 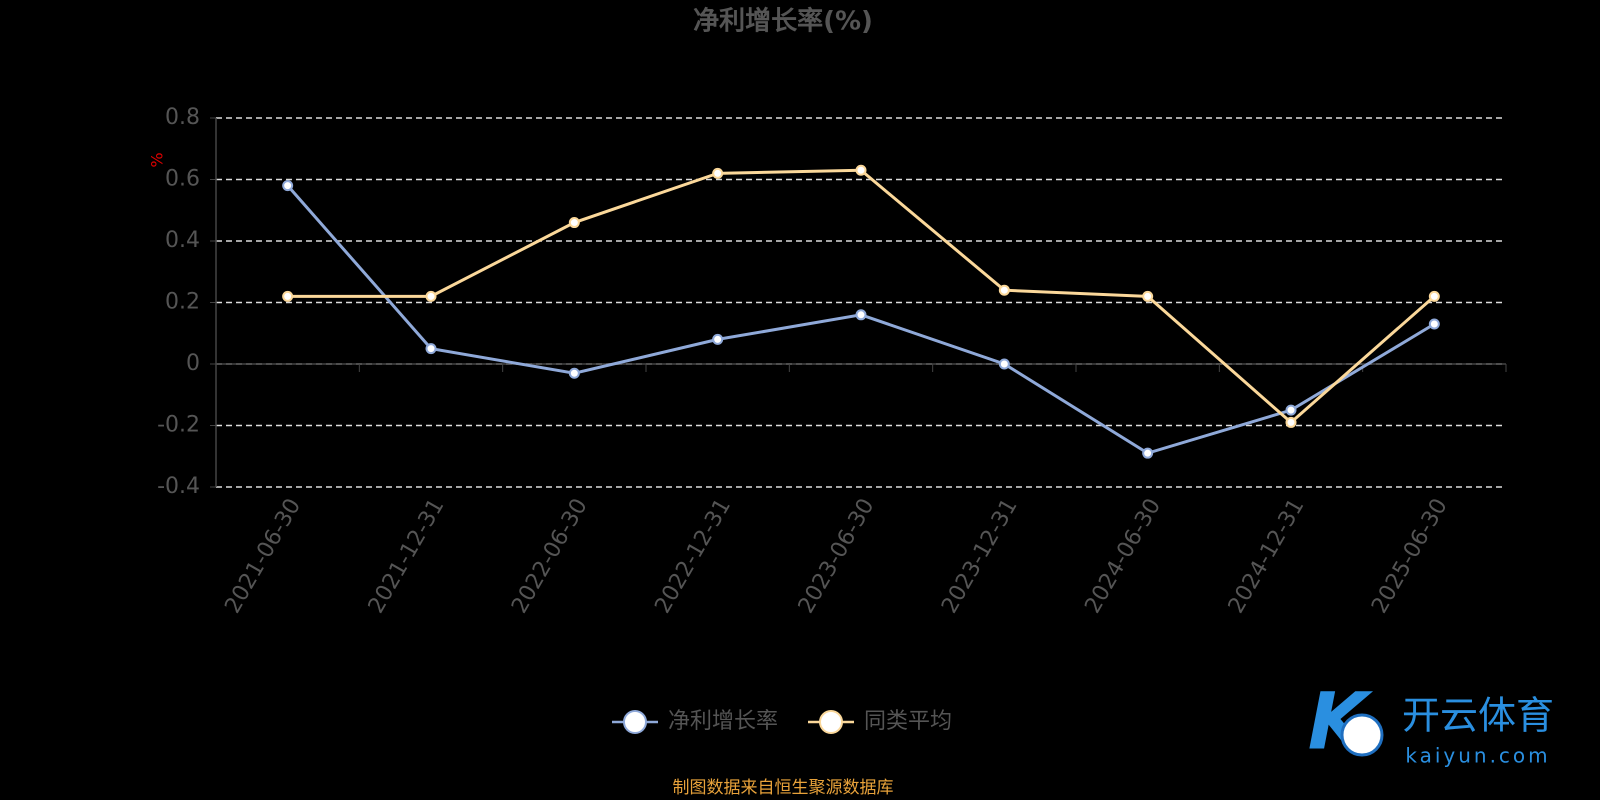 I want to click on x-tick-label: 2022-06-30, so click(x=550, y=556).